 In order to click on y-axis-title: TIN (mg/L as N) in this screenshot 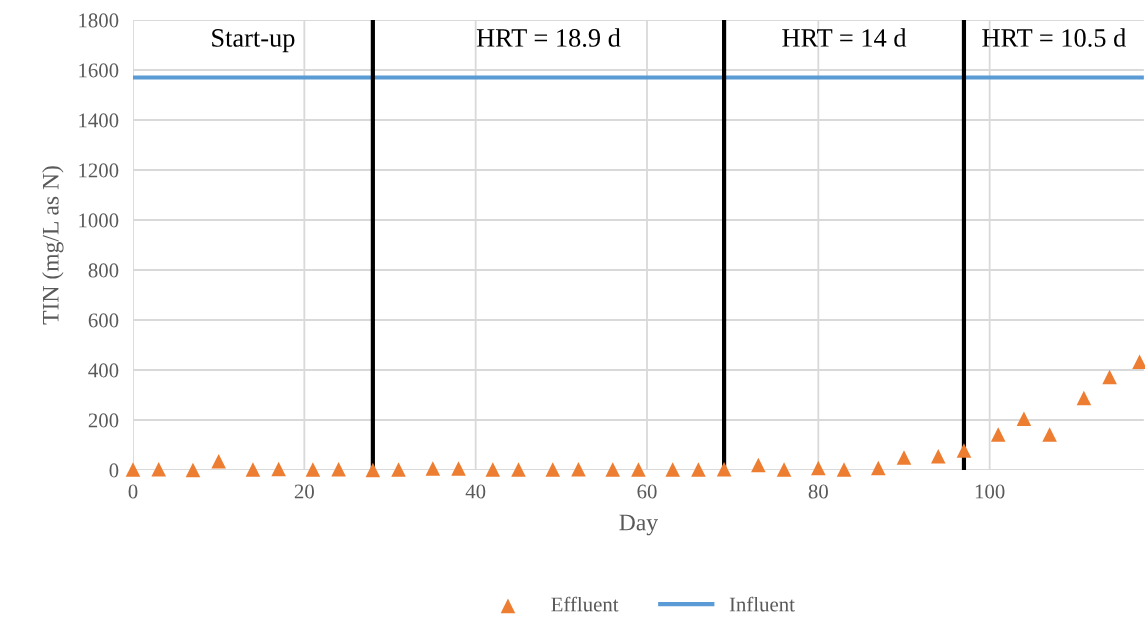, I will do `click(53, 245)`.